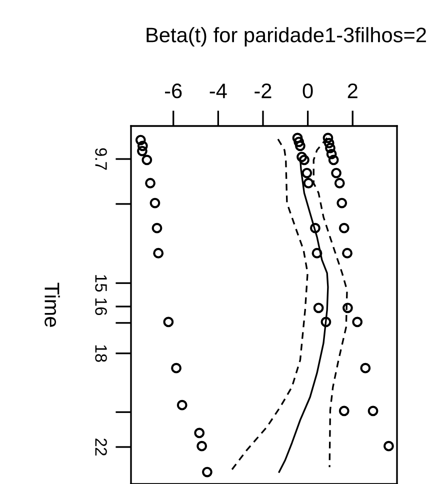 The height and width of the screenshot is (484, 443). What do you see at coordinates (101, 283) in the screenshot?
I see `y-tick-label: 15` at bounding box center [101, 283].